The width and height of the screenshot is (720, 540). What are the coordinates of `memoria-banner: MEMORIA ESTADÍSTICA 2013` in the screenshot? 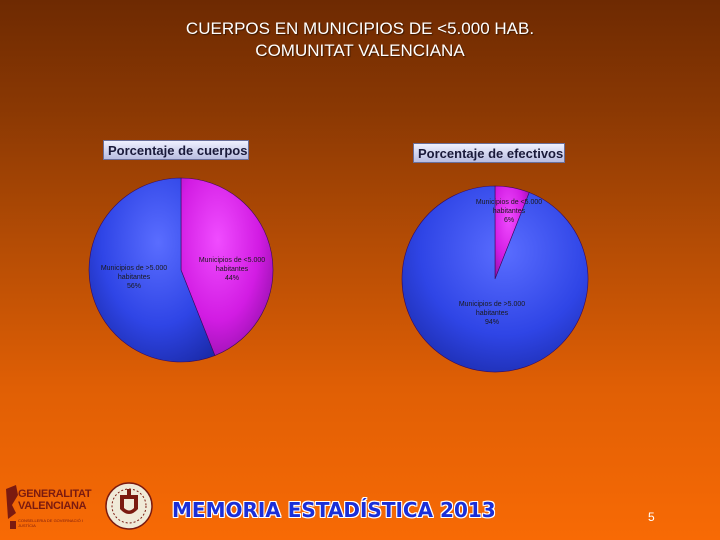 It's located at (334, 510).